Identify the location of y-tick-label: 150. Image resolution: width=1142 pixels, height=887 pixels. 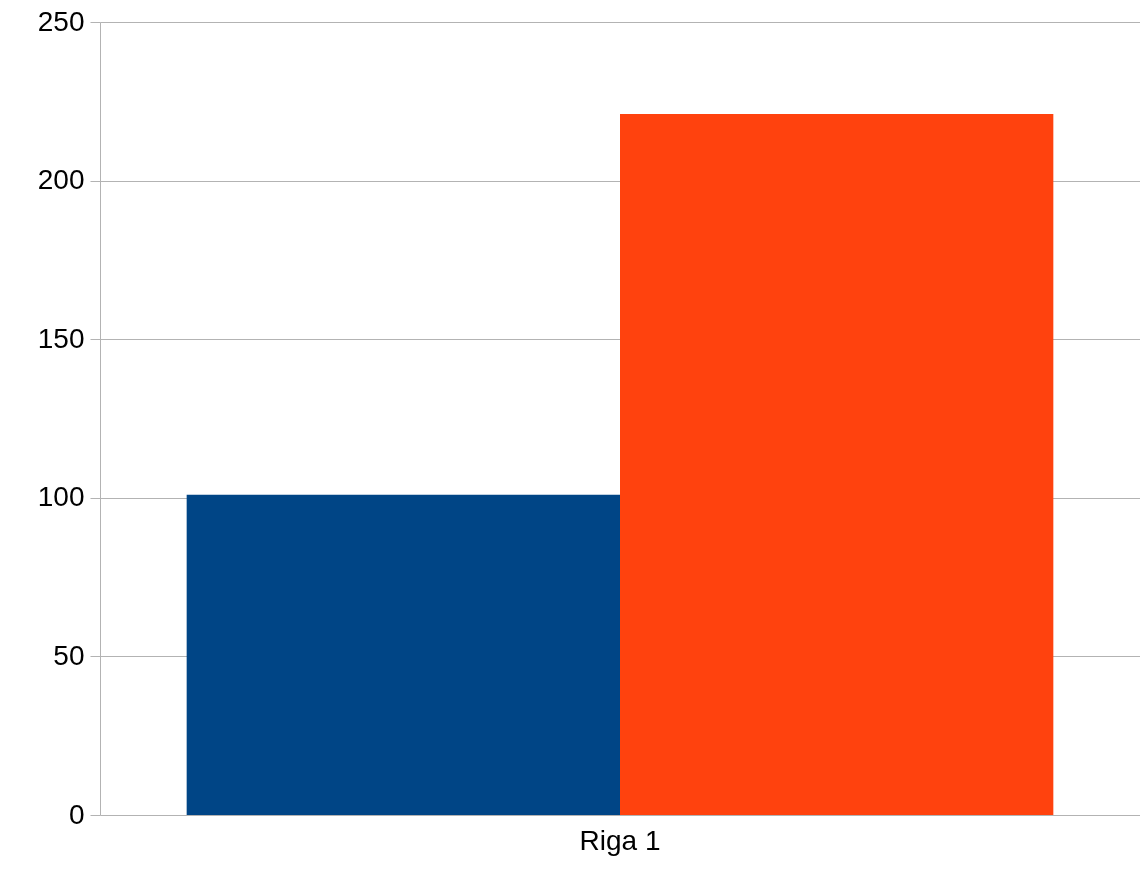
(61, 338).